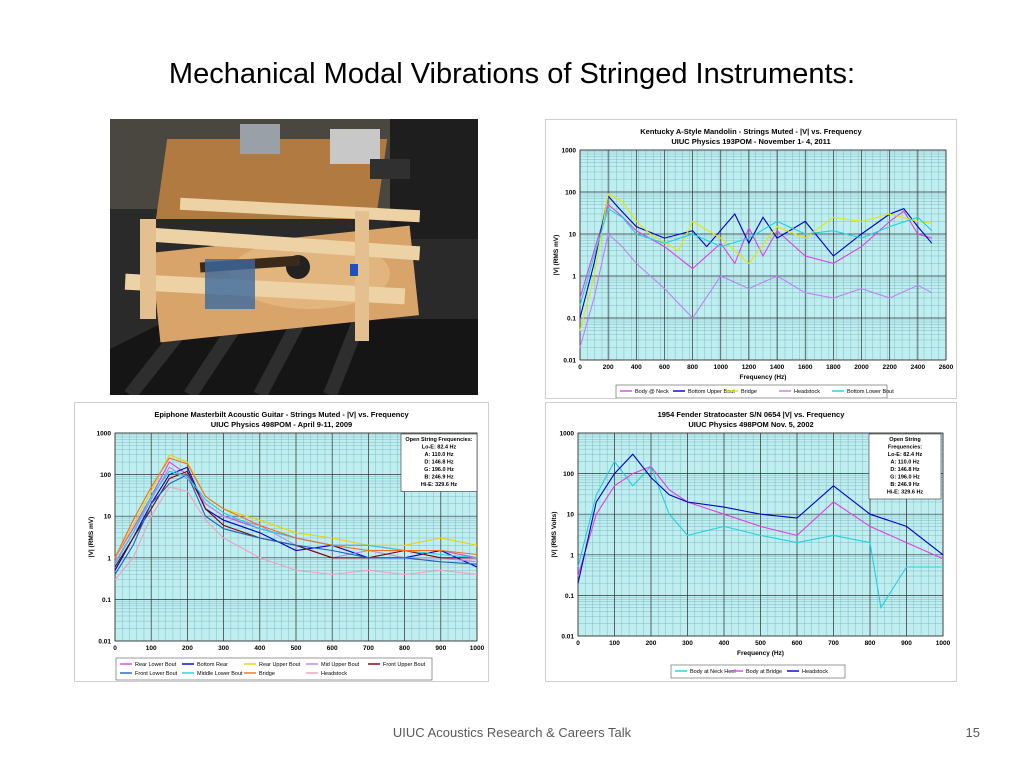 This screenshot has width=1024, height=768. Describe the element at coordinates (711, 392) in the screenshot. I see `legend-label: Bottom Upper Bout` at that location.